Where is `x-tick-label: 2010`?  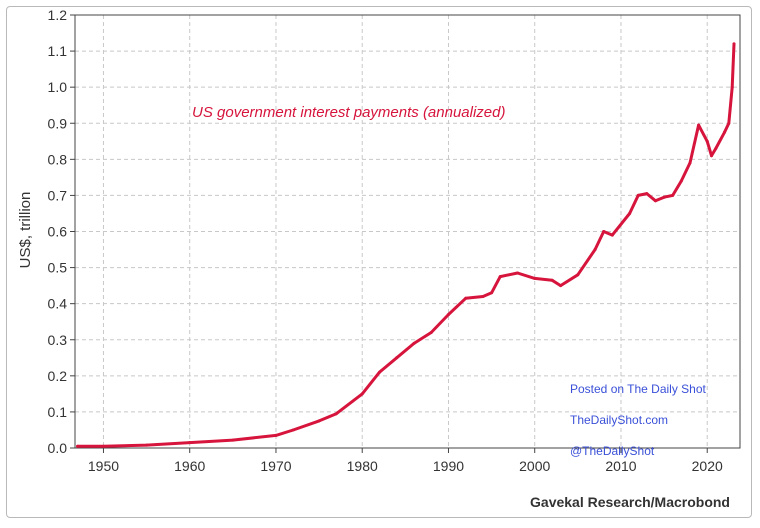 x-tick-label: 2010 is located at coordinates (620, 466).